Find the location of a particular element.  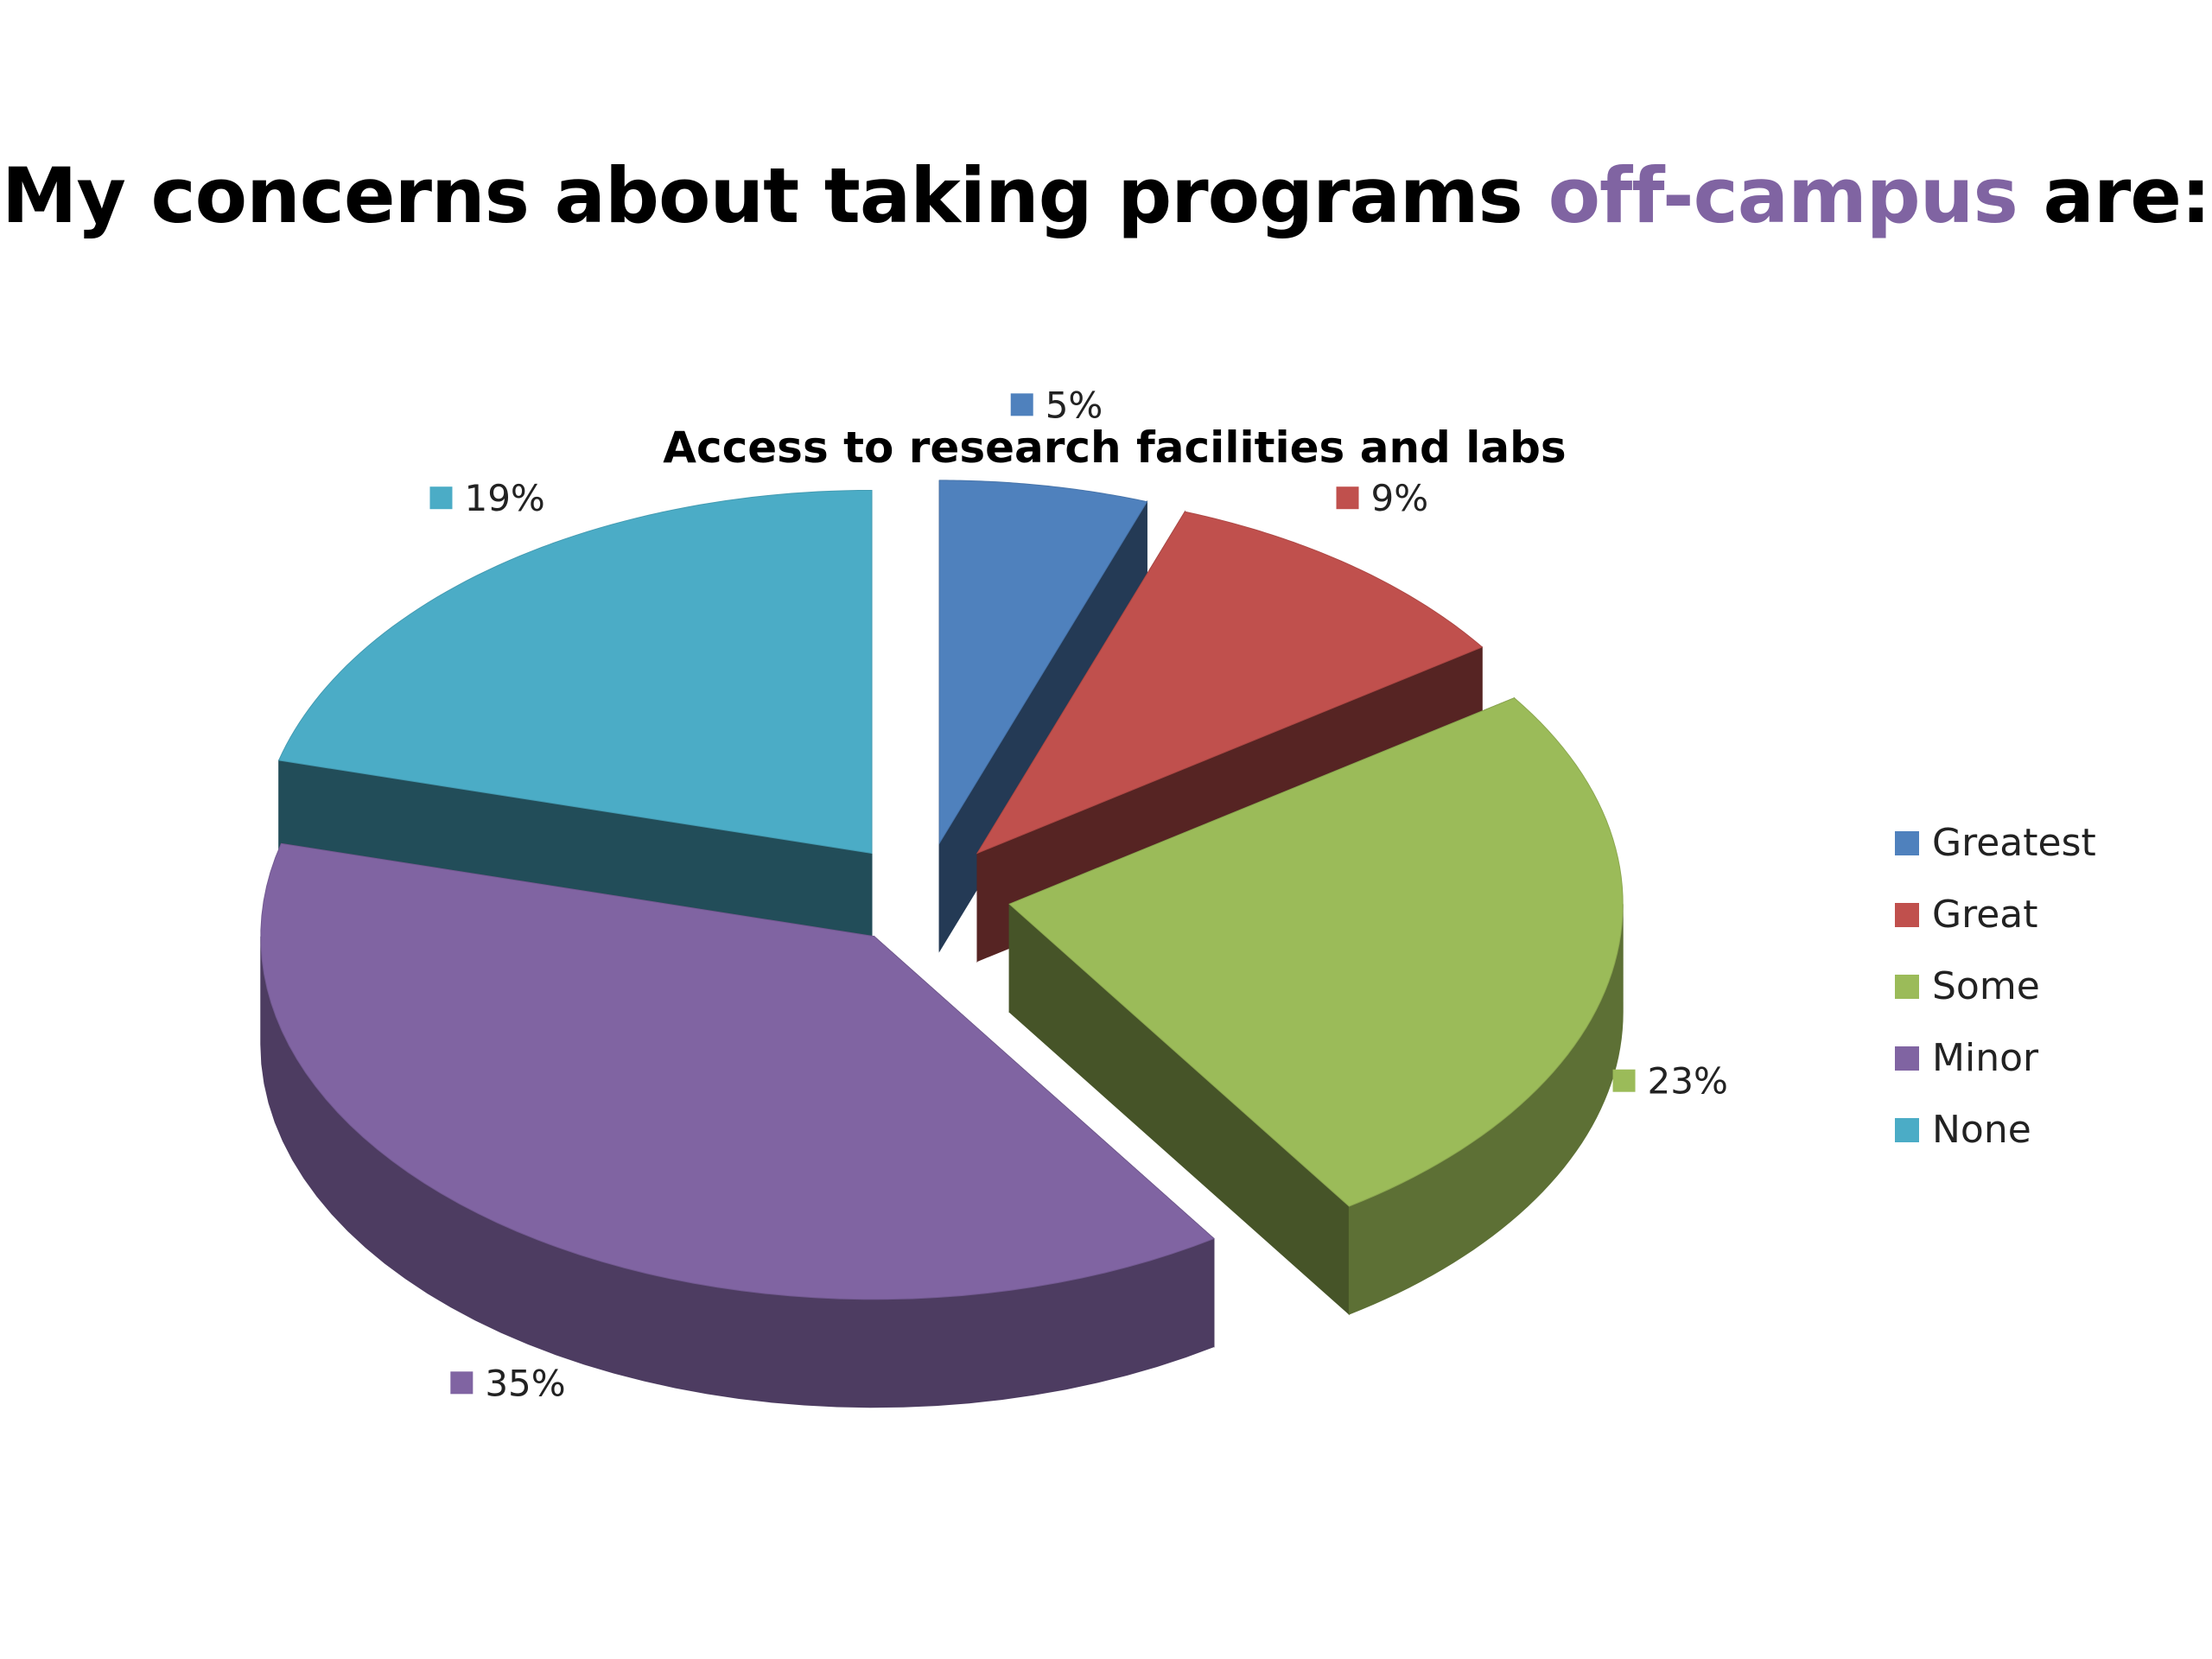

slide-title-text: My concerns about taking programs is located at coordinates (774, 195).